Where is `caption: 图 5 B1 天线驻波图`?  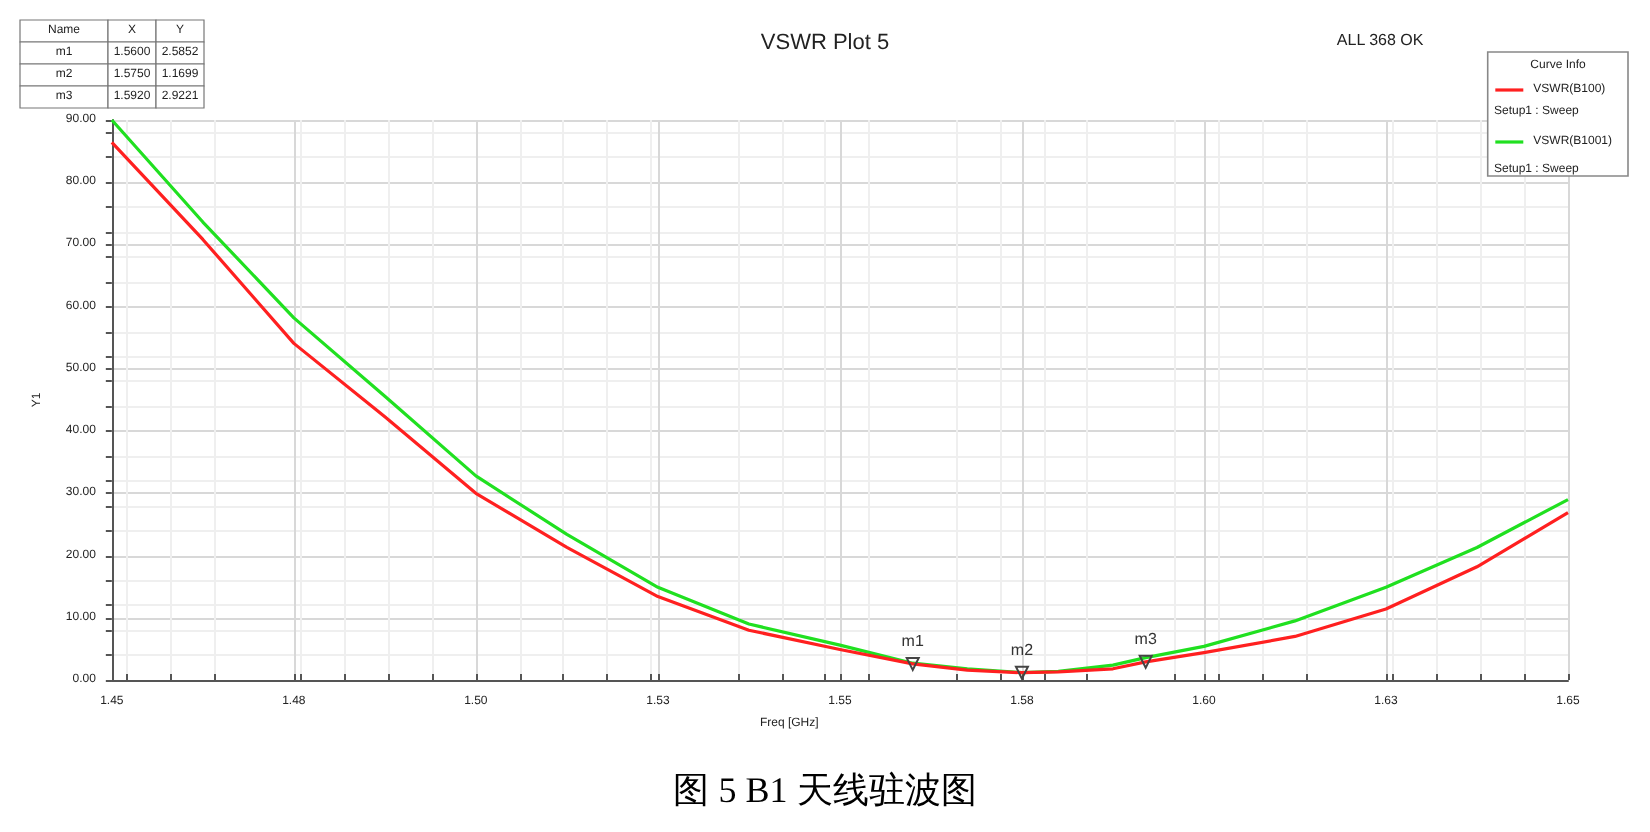
caption: 图 5 B1 天线驻波图 is located at coordinates (825, 790).